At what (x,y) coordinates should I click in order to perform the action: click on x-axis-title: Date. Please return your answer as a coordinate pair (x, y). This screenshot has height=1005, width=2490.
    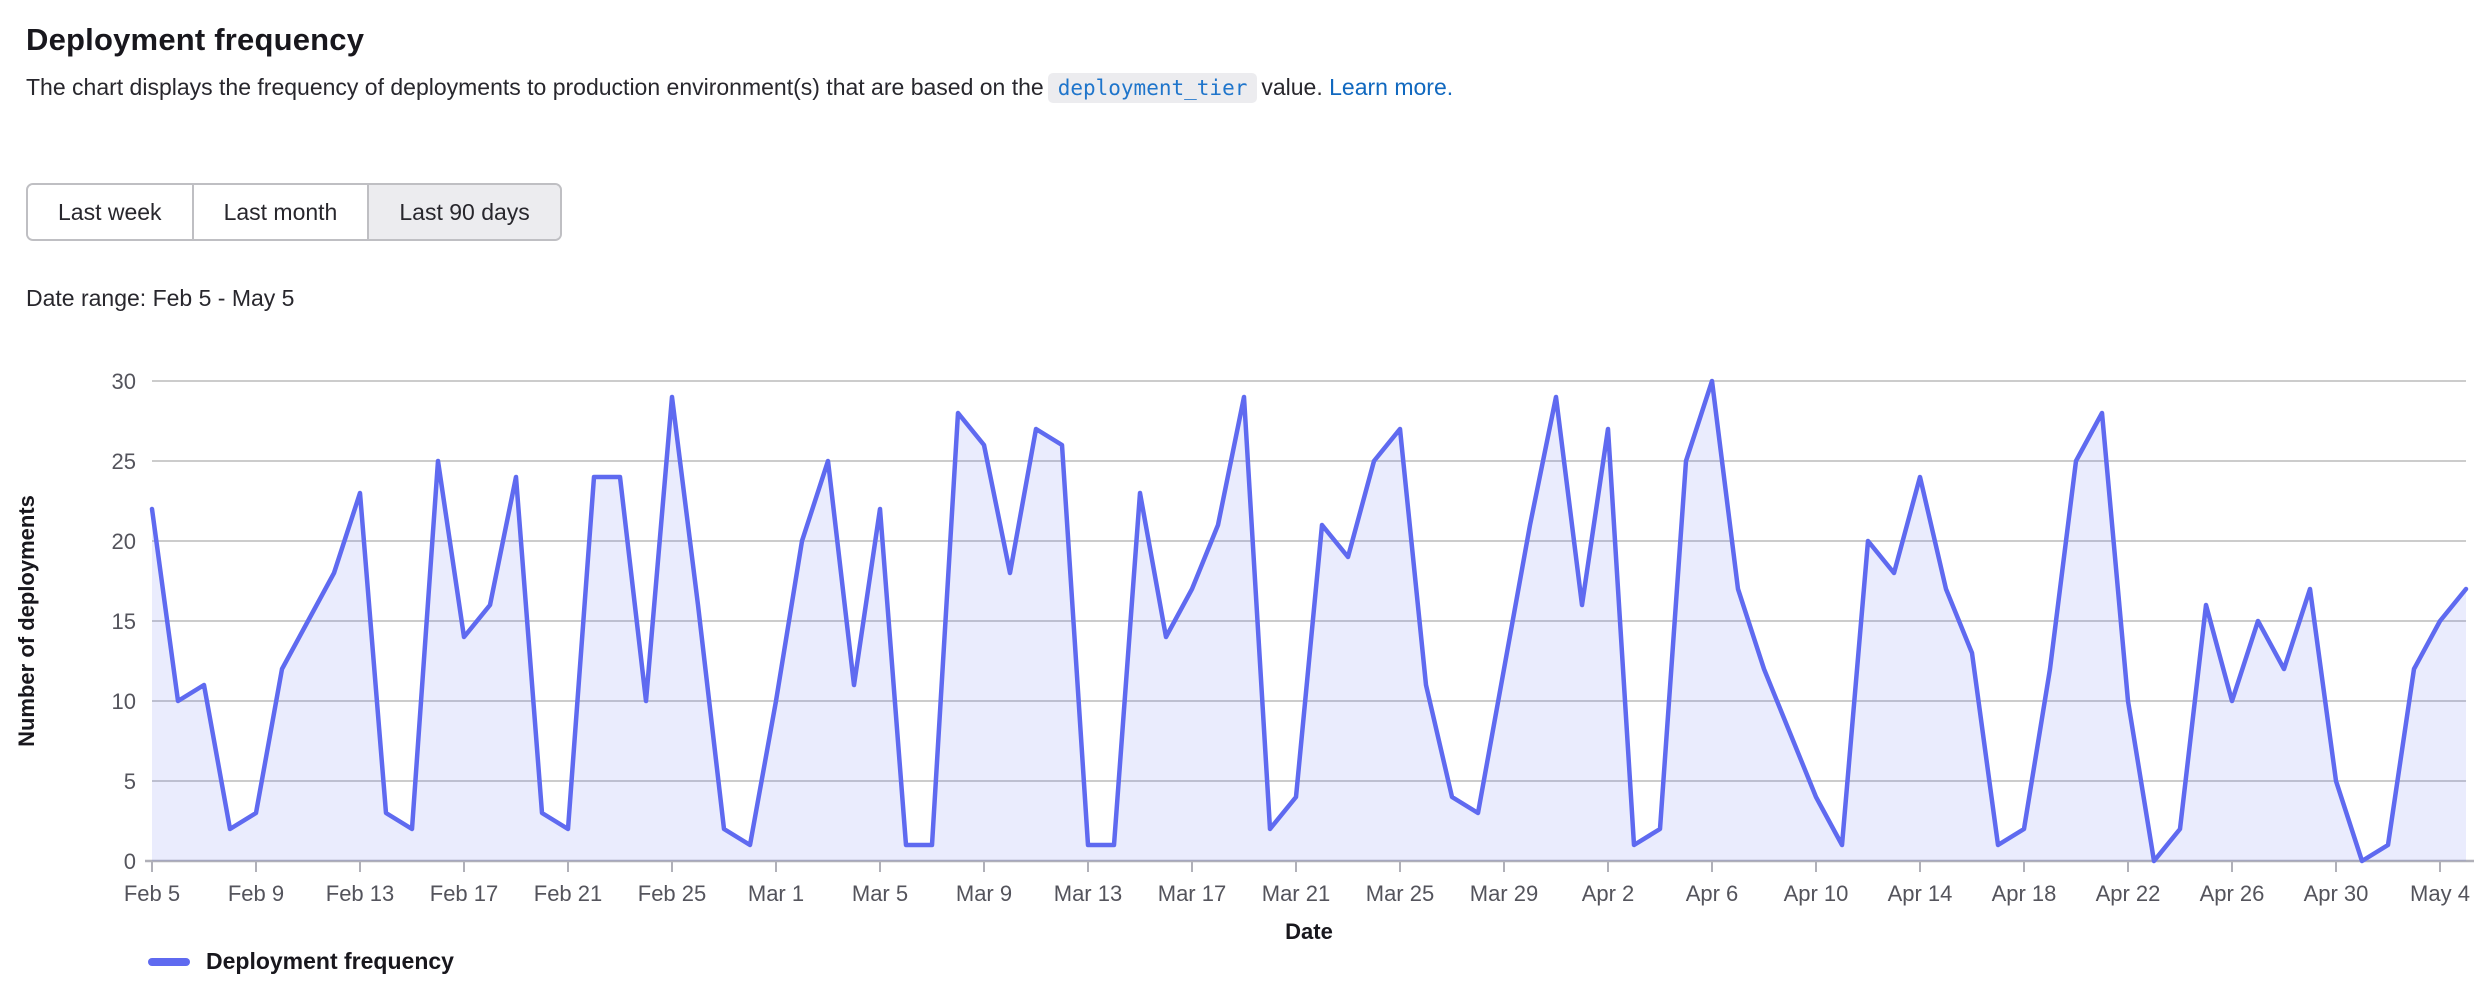
    Looking at the image, I should click on (1309, 931).